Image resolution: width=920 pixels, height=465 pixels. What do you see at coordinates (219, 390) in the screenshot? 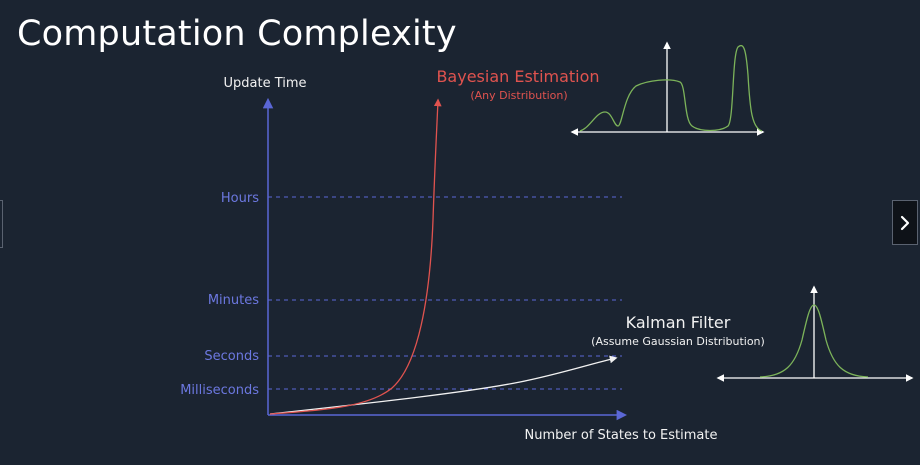
I see `tick-label-milliseconds: Milliseconds` at bounding box center [219, 390].